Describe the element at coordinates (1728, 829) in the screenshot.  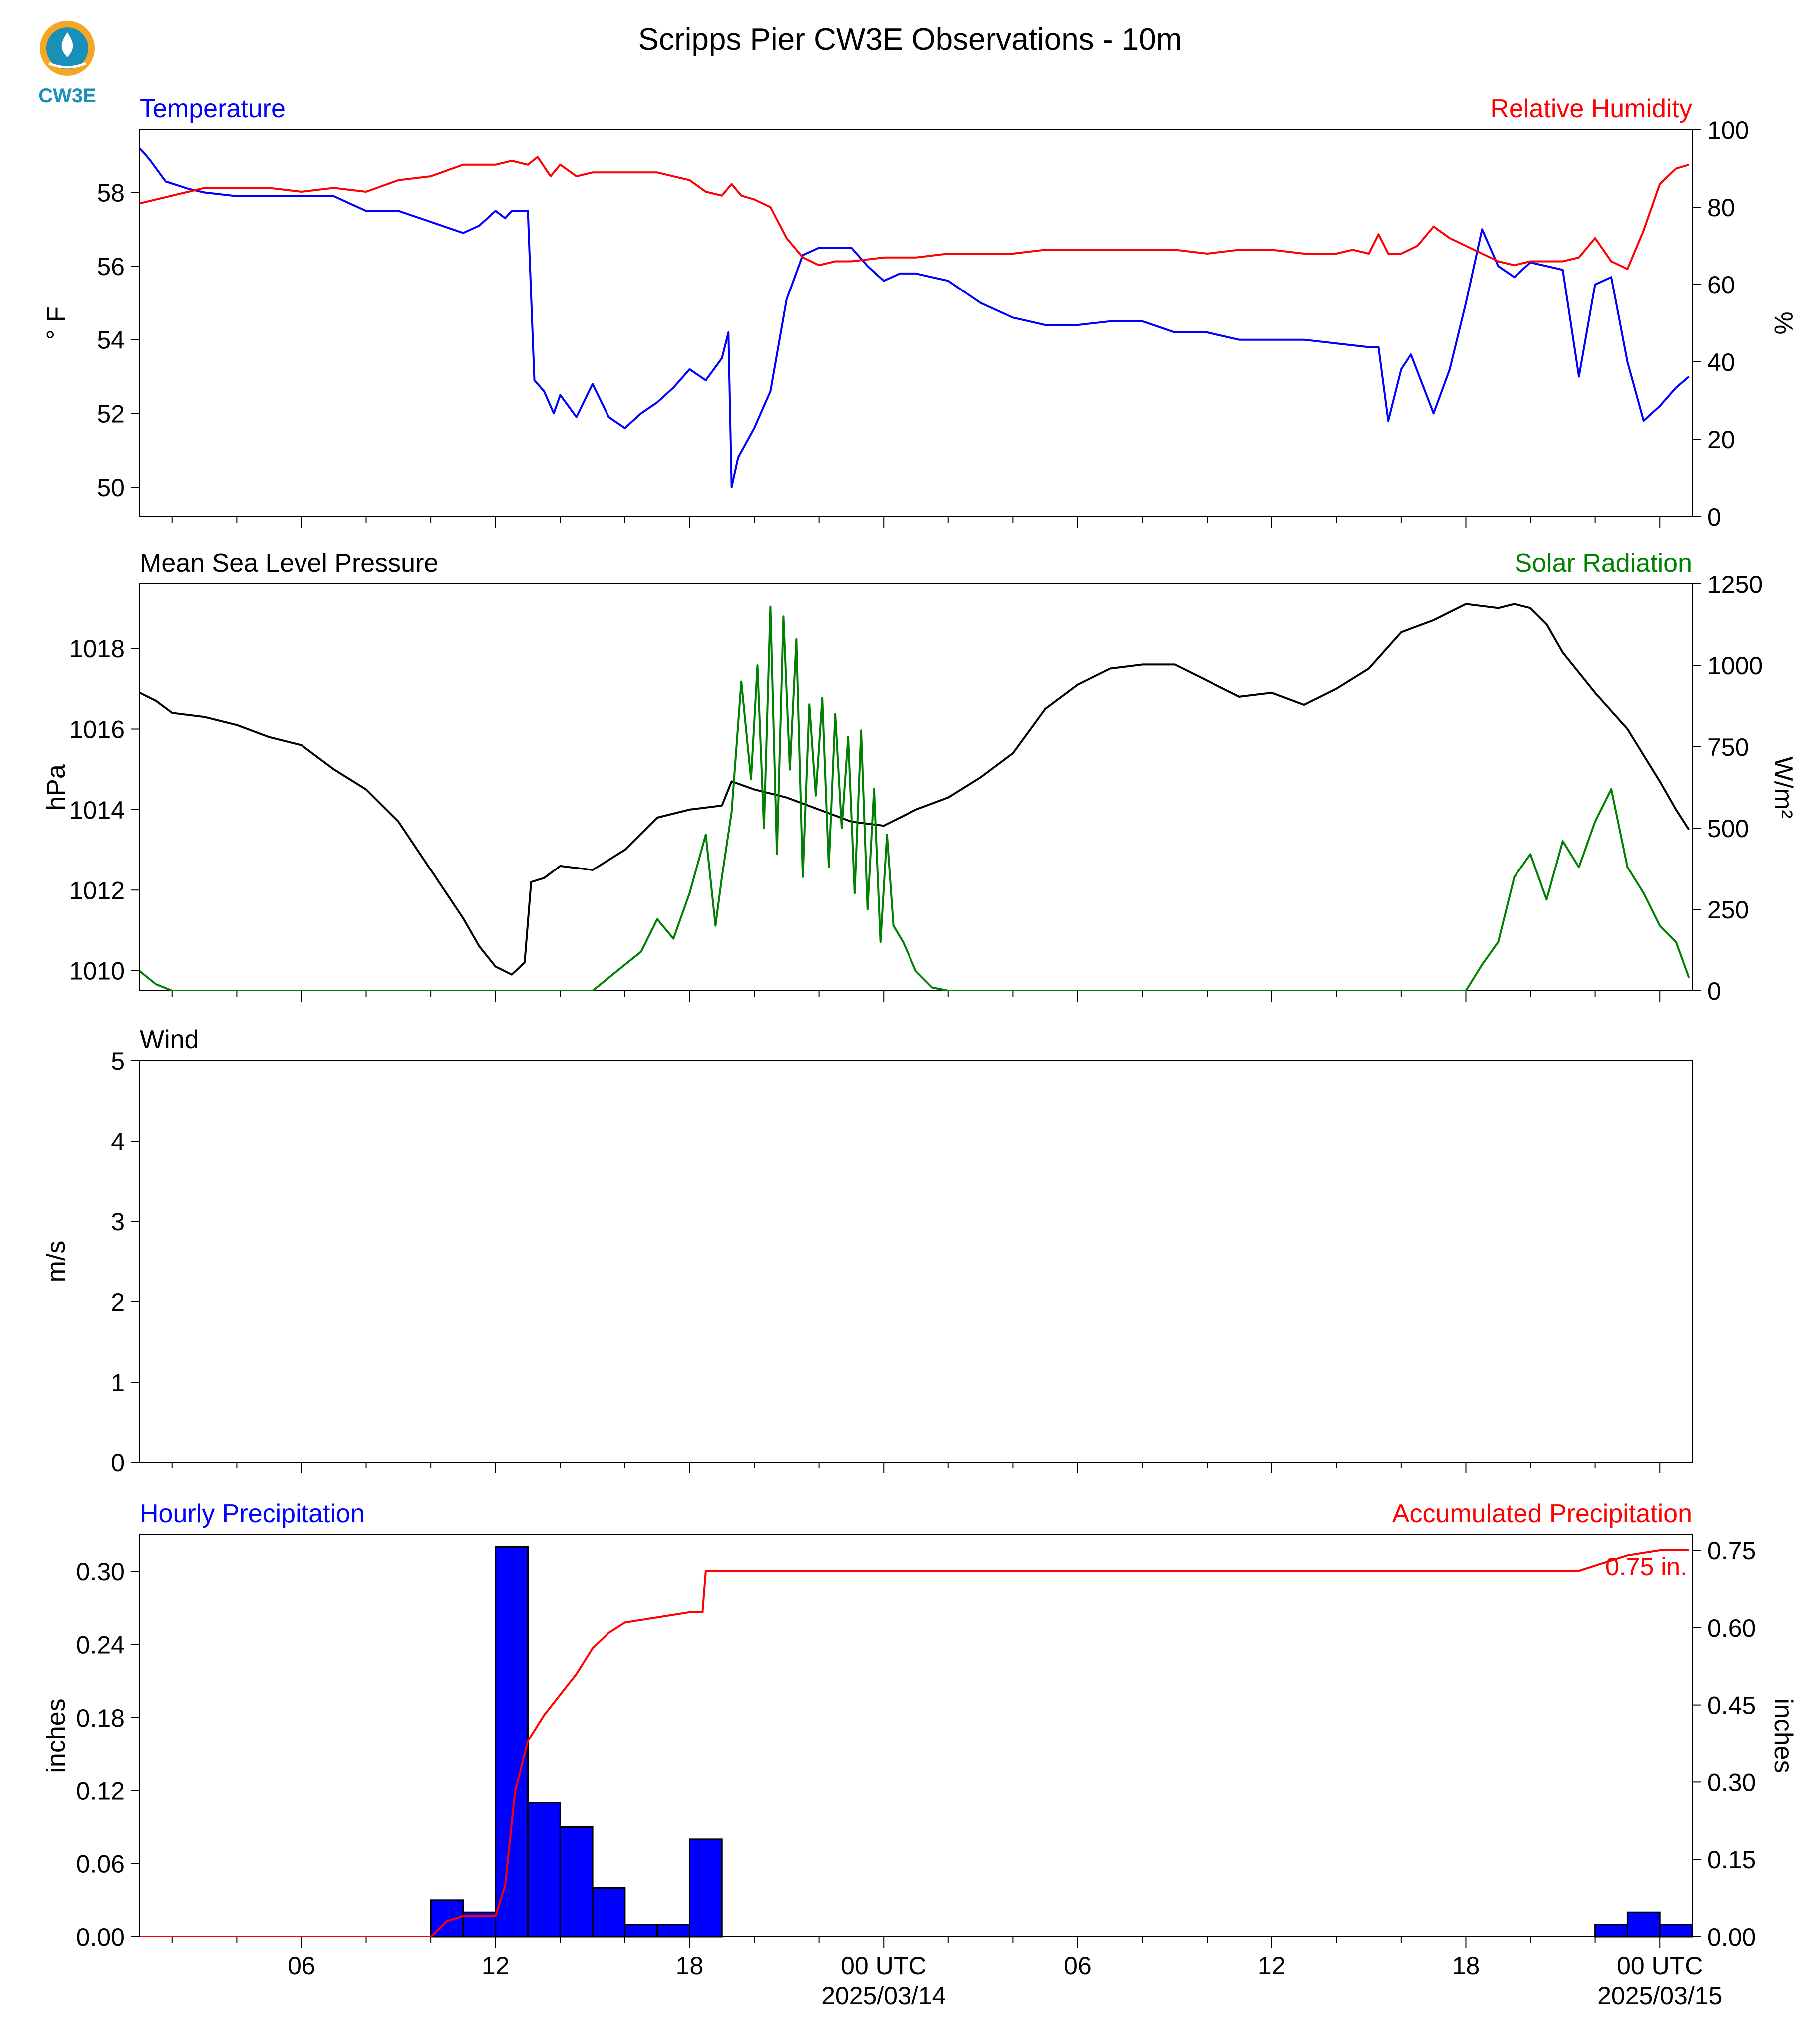
I see `y-right-tick-label: 500` at that location.